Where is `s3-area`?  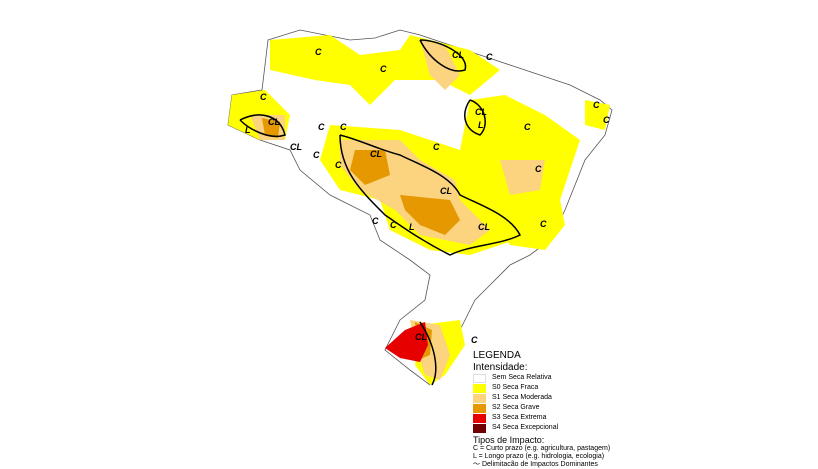 s3-area is located at coordinates (406, 342).